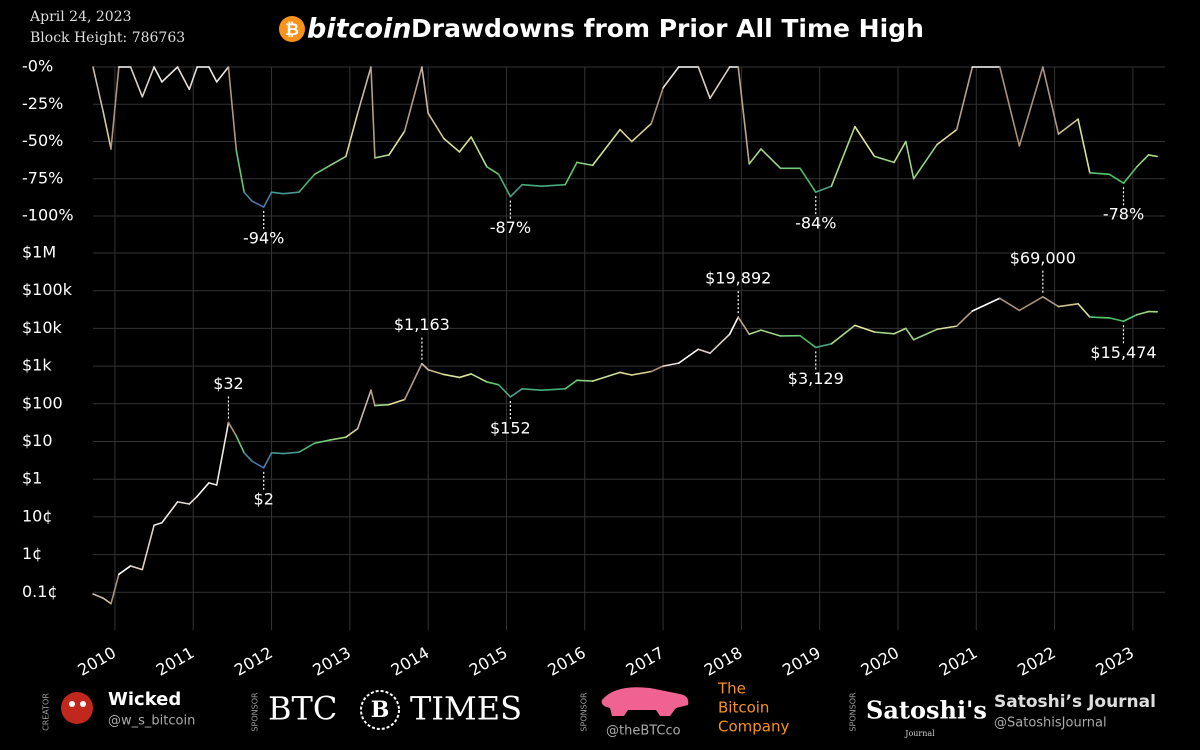  What do you see at coordinates (816, 378) in the screenshot?
I see `annotation: $3,129` at bounding box center [816, 378].